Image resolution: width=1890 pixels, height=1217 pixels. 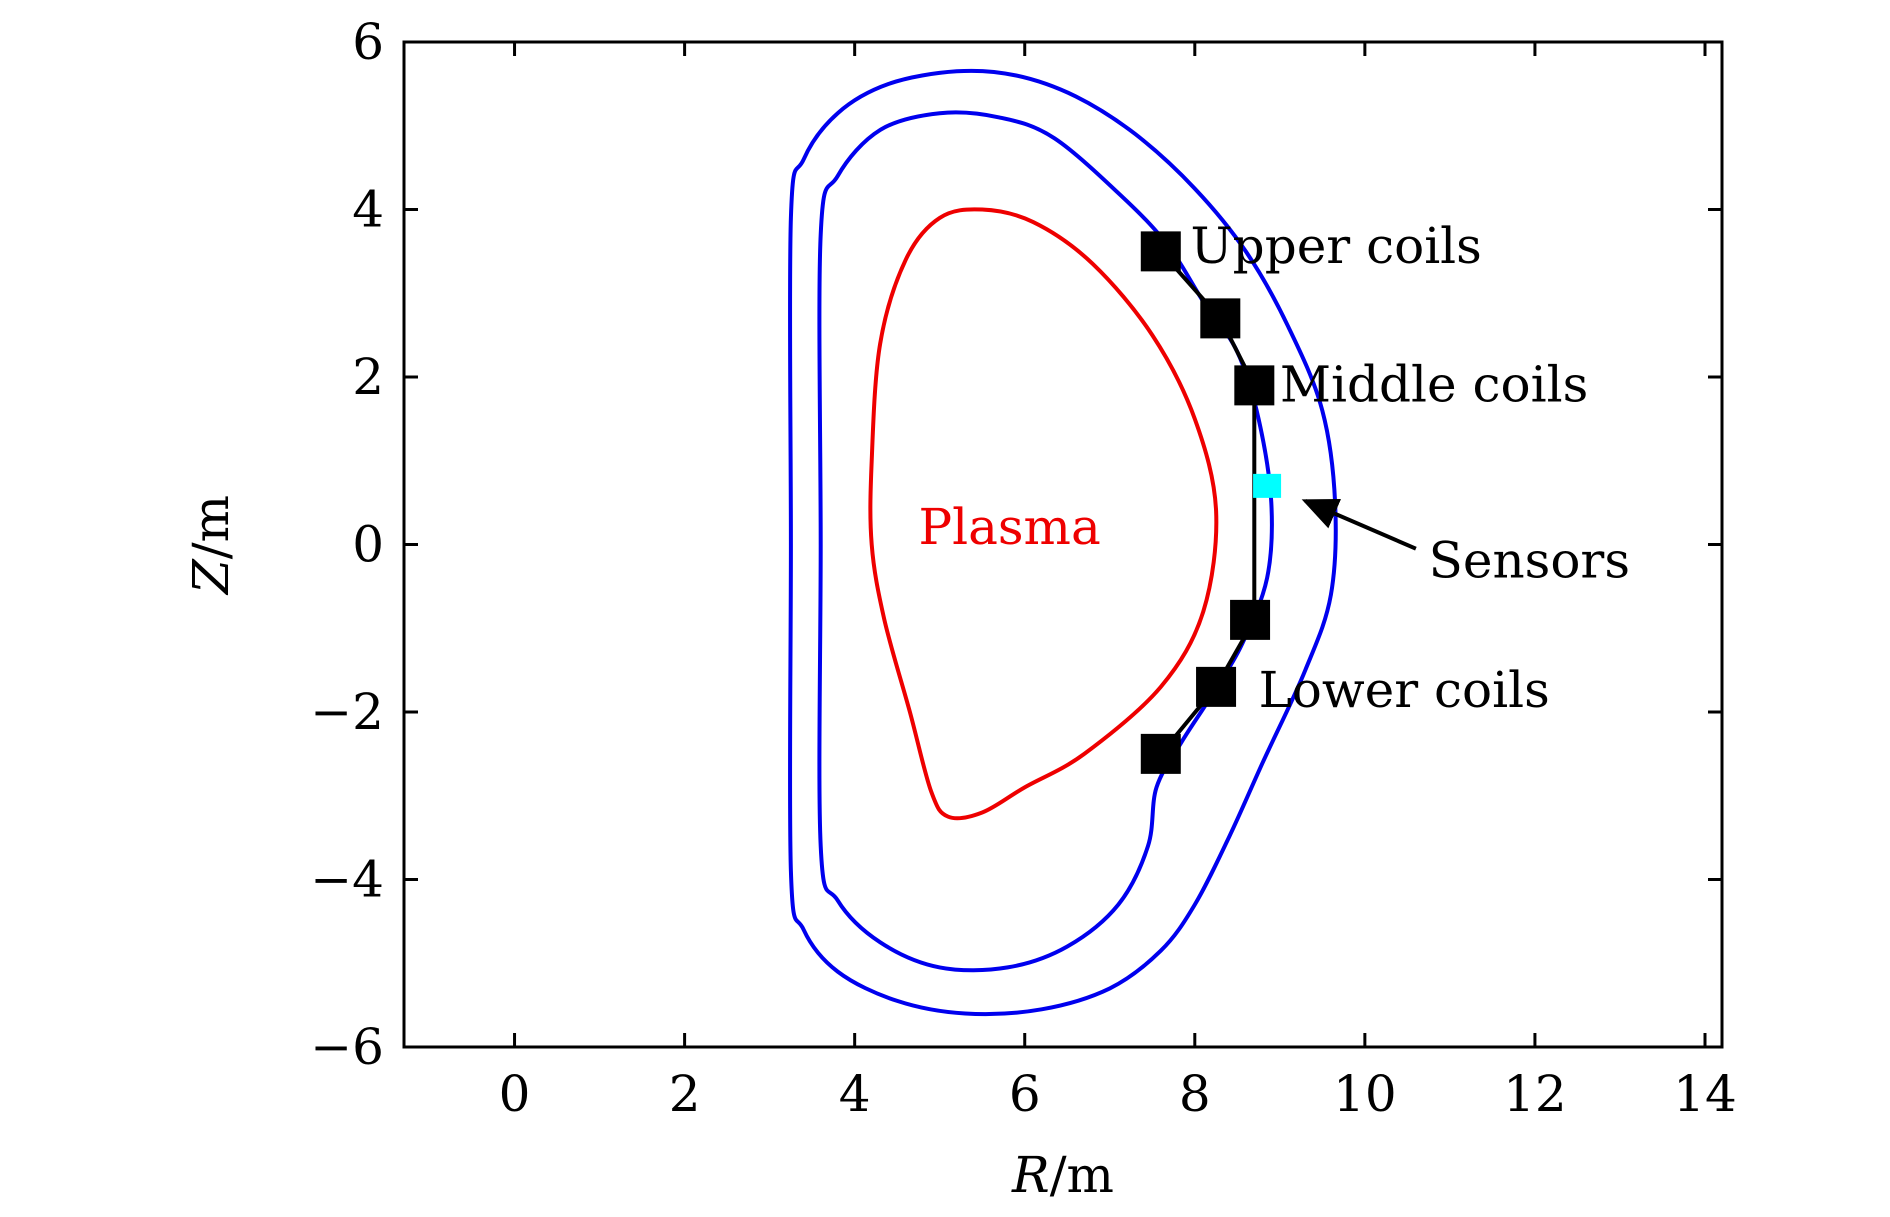 What do you see at coordinates (1535, 1094) in the screenshot?
I see `x-tick-label: 12` at bounding box center [1535, 1094].